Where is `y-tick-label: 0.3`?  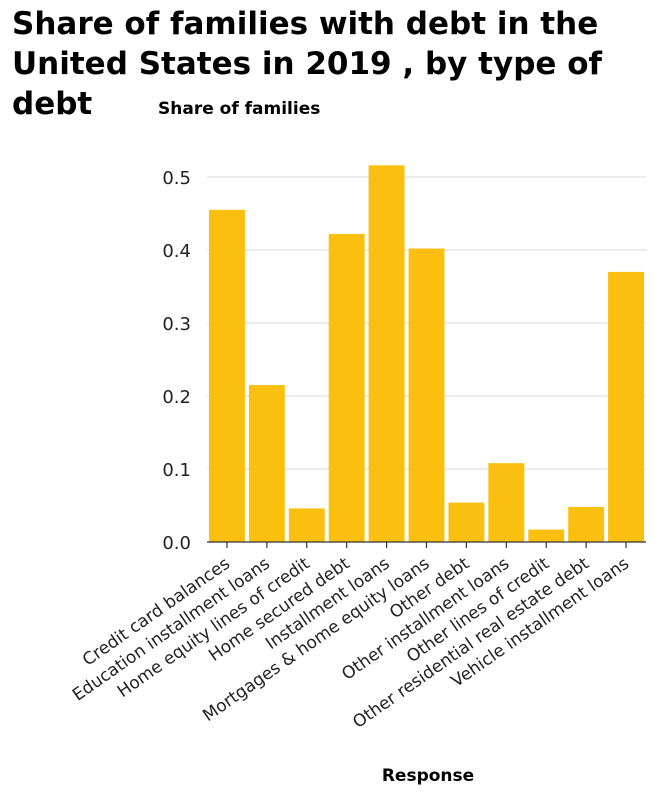
y-tick-label: 0.3 is located at coordinates (176, 324).